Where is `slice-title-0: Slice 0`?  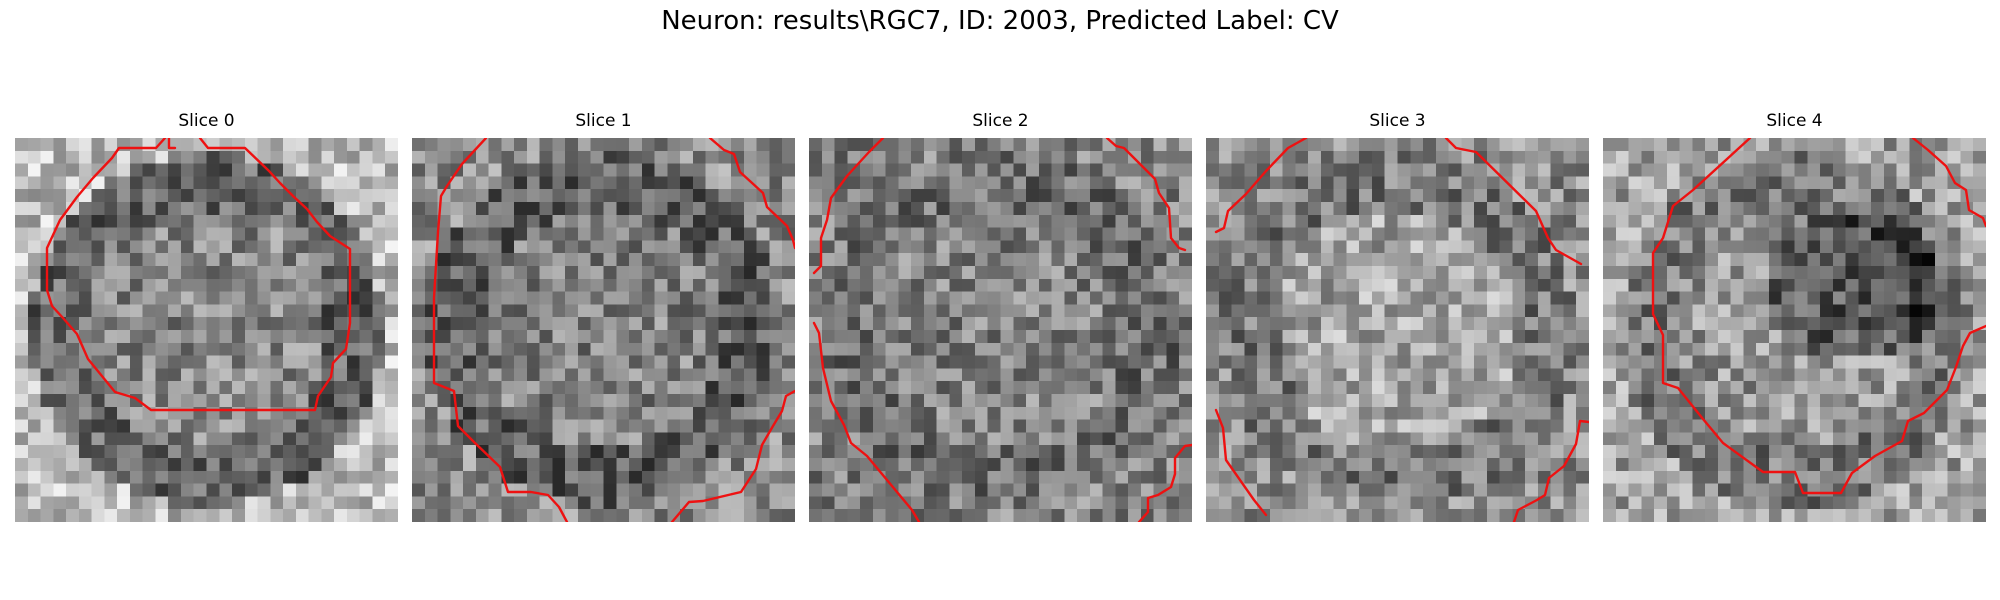 slice-title-0: Slice 0 is located at coordinates (206, 121).